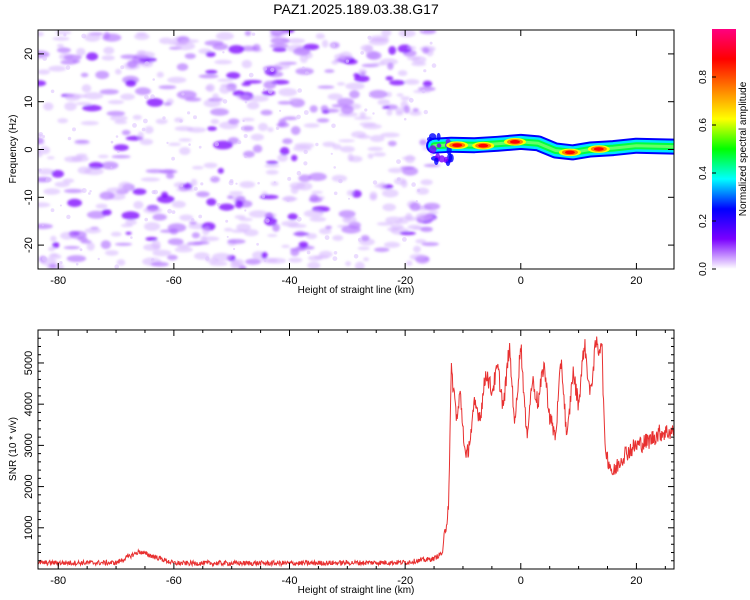 The width and height of the screenshot is (750, 600). What do you see at coordinates (405, 281) in the screenshot?
I see `spectrogram-x-tick-label: -20` at bounding box center [405, 281].